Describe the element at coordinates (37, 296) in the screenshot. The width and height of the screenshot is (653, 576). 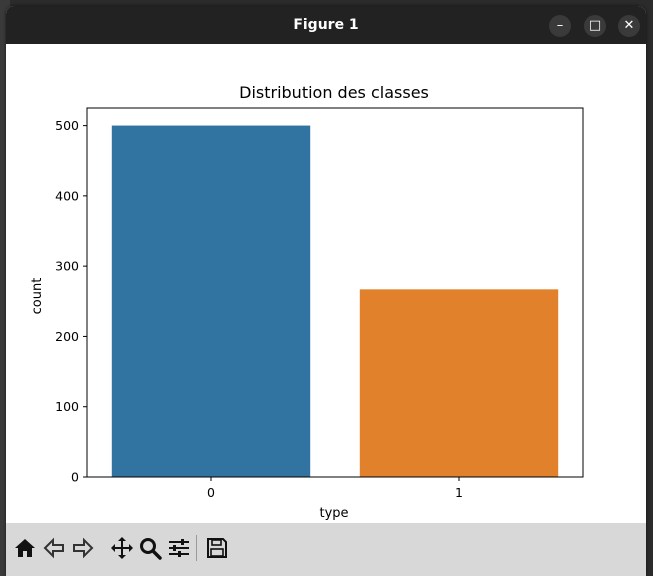
I see `y-axis-label: count` at that location.